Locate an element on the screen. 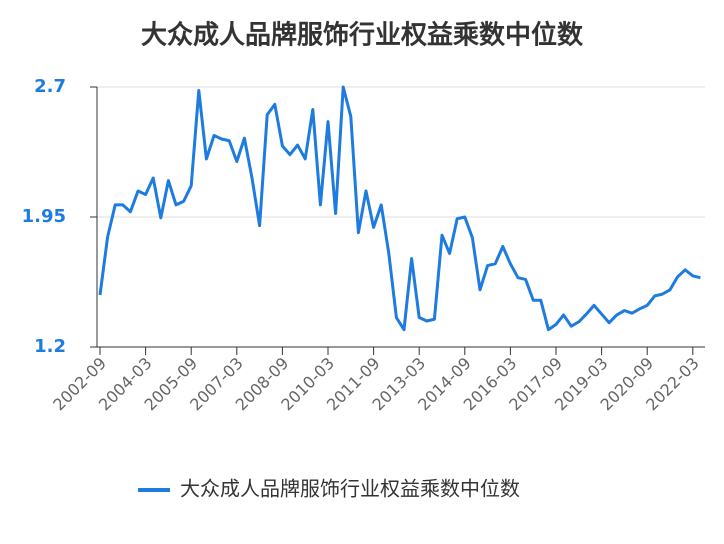  chart-title: 大众成人品牌服饰行业权益乘数中位数 is located at coordinates (362, 35).